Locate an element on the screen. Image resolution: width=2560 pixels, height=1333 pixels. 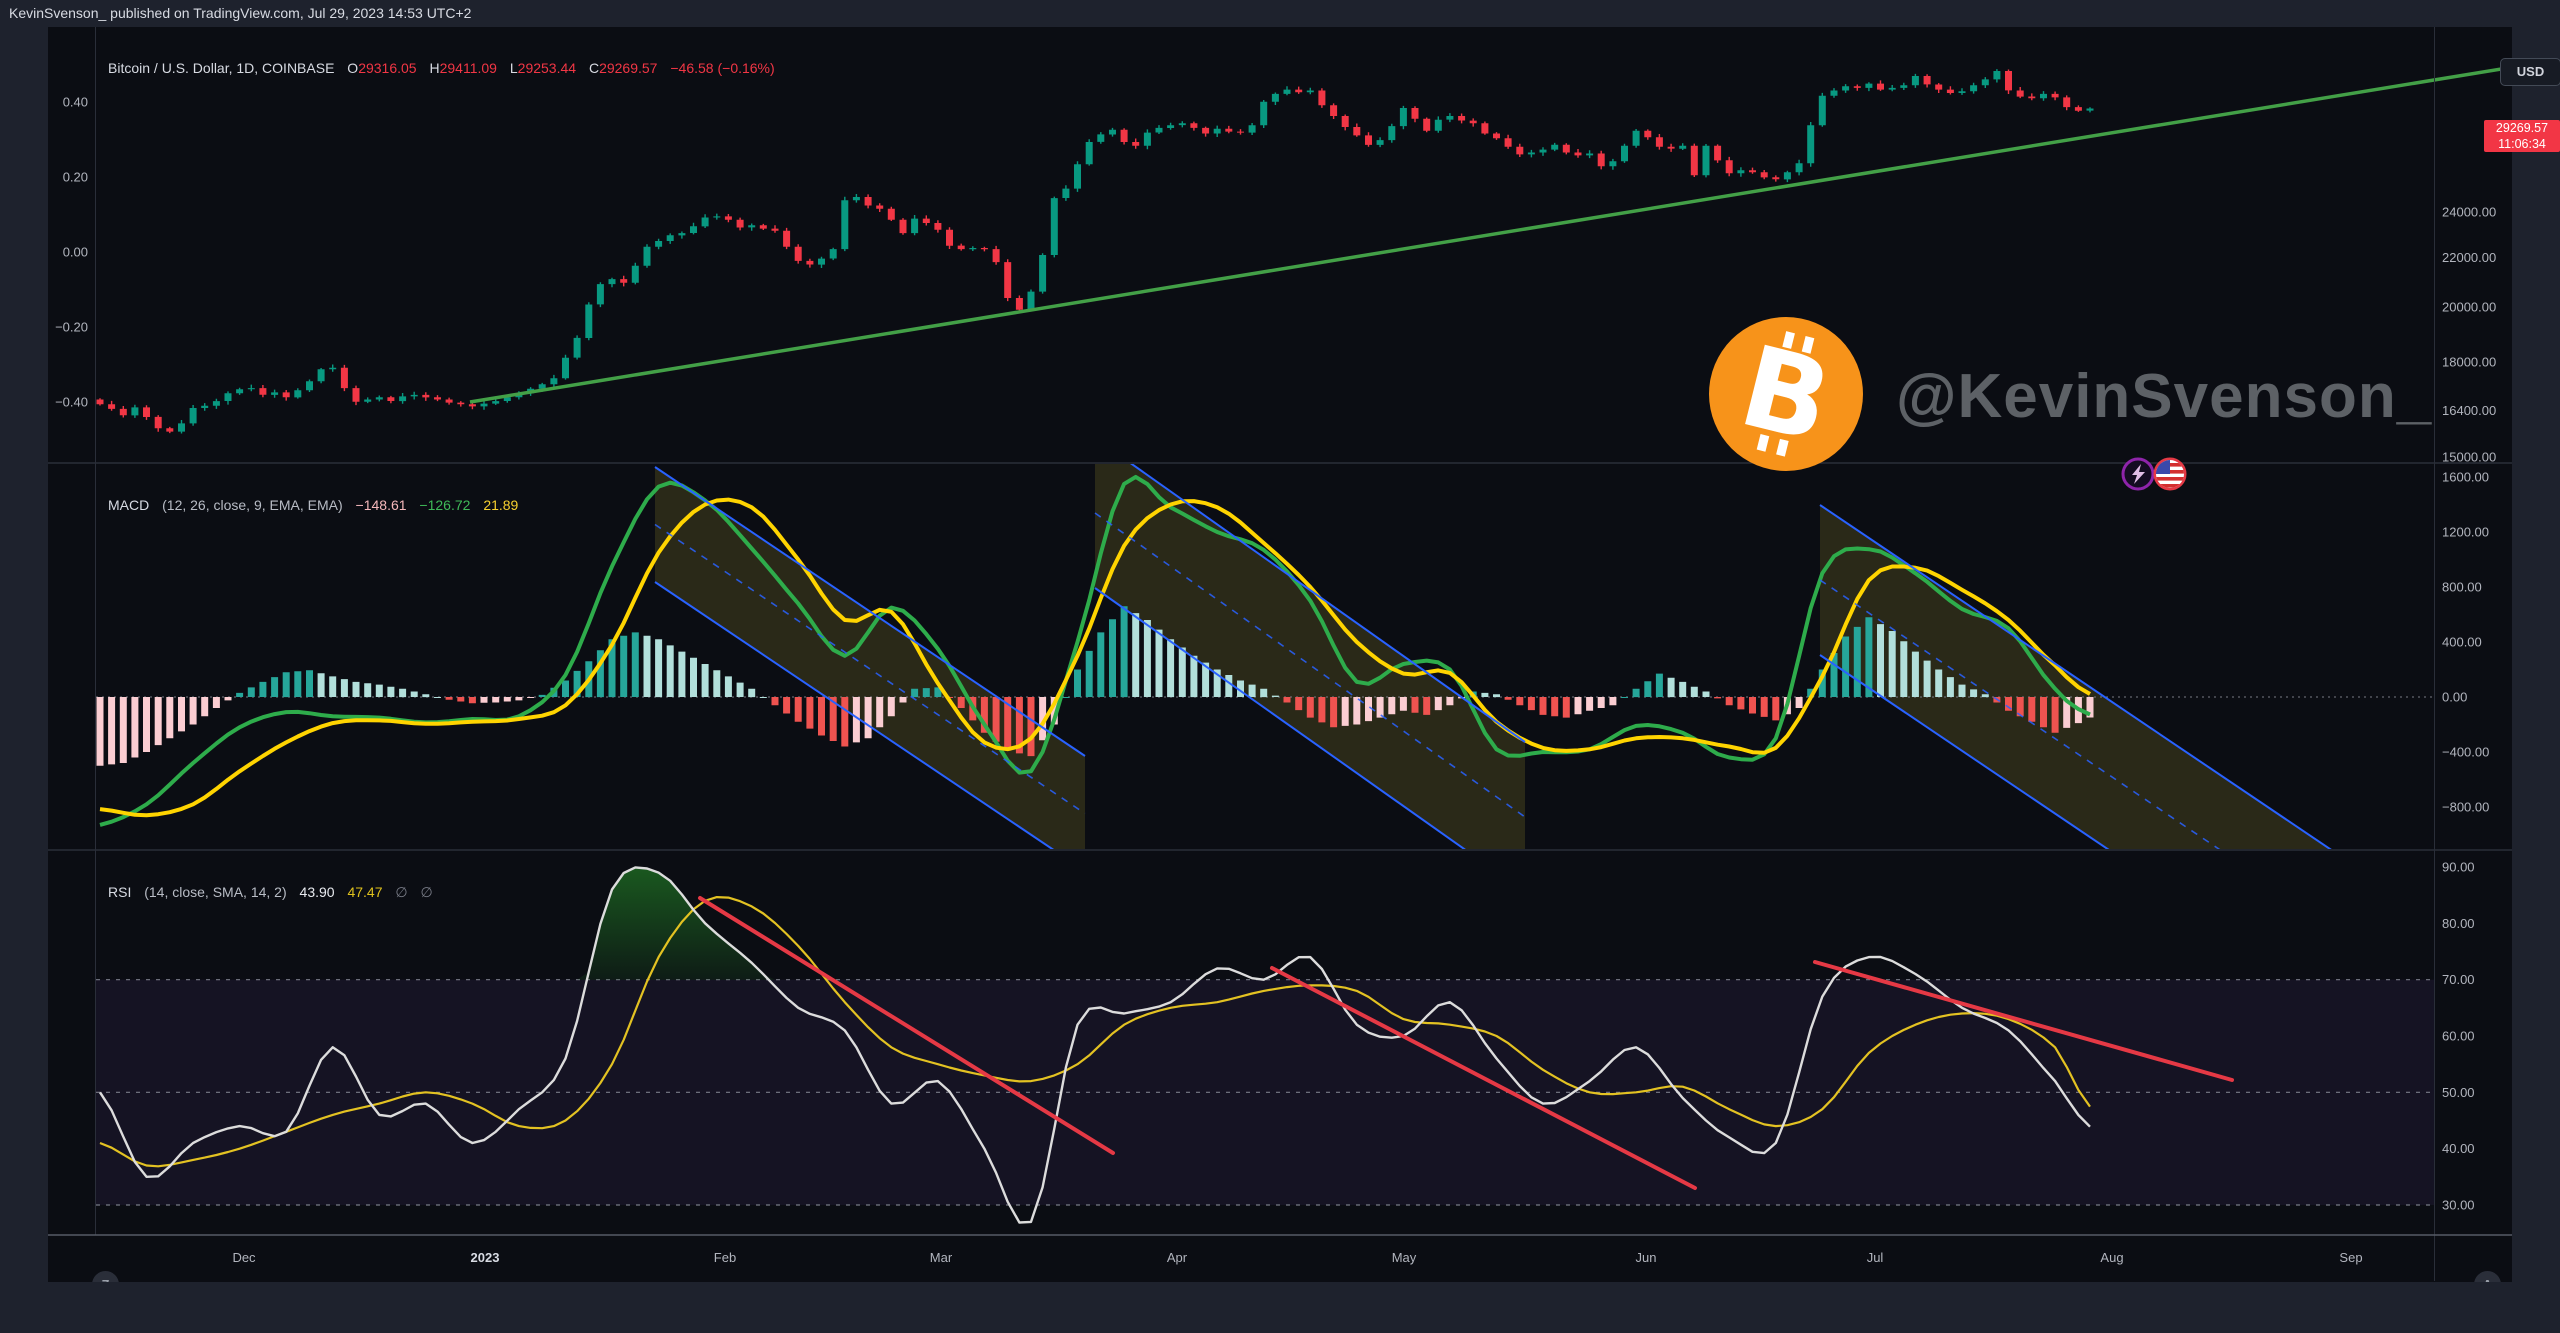
macd-tick-label: 400.00 is located at coordinates (2462, 642).